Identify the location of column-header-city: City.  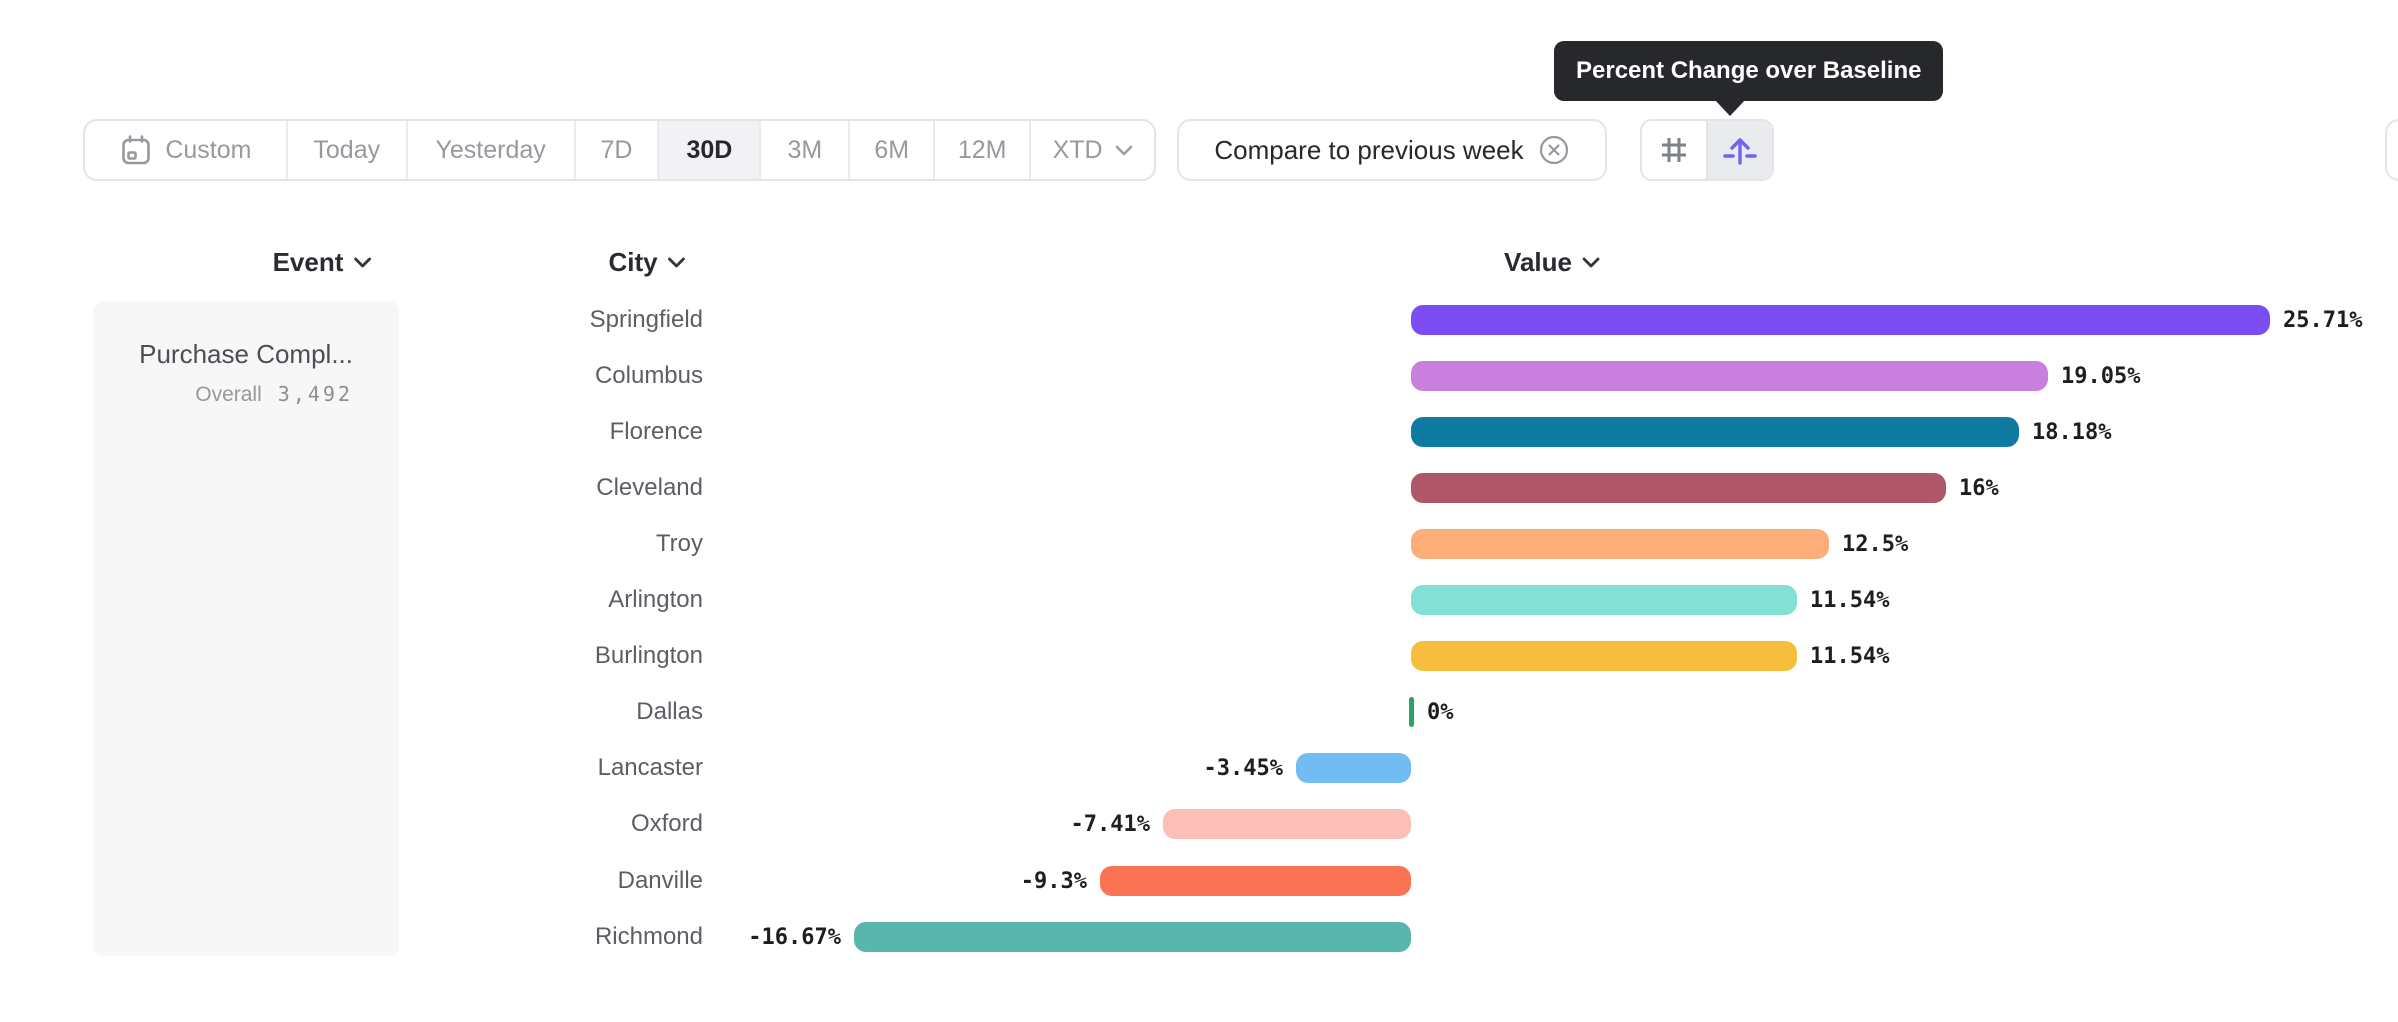
(646, 262).